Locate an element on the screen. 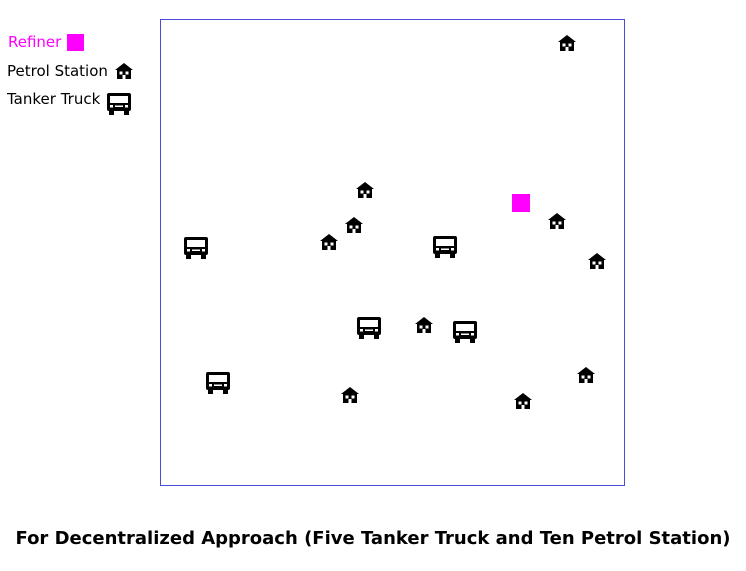  legend-item-station: Petrol Station is located at coordinates (70, 71).